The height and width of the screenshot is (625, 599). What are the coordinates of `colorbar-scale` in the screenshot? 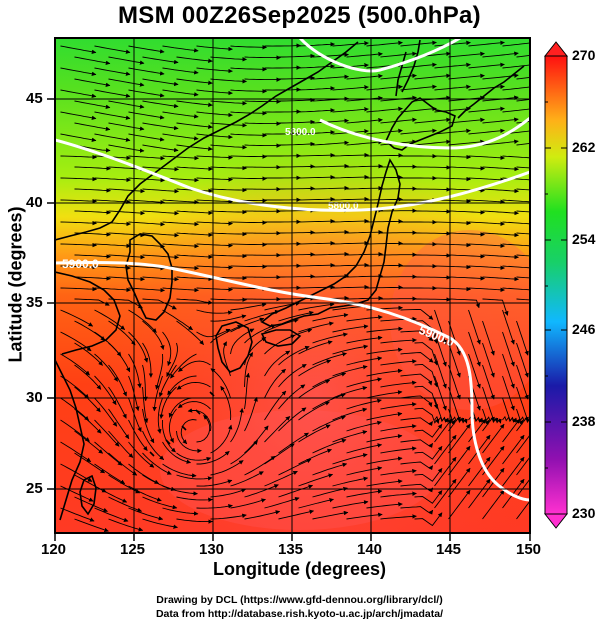 It's located at (556, 285).